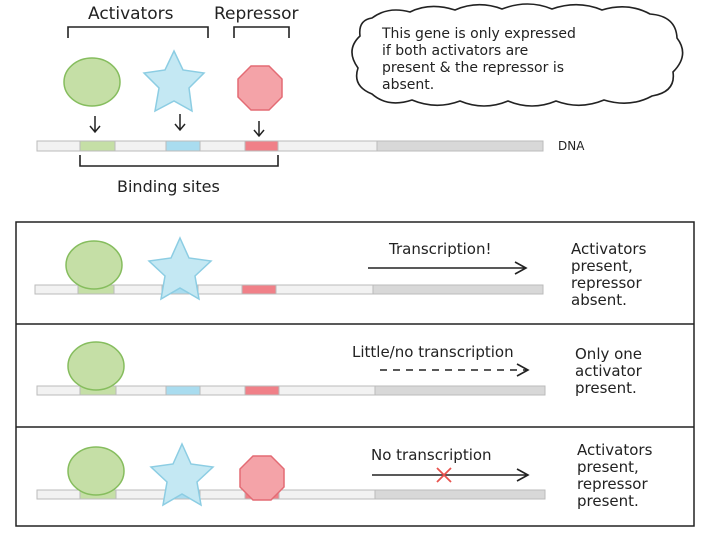  I want to click on side-line-3: present., so click(606, 388).